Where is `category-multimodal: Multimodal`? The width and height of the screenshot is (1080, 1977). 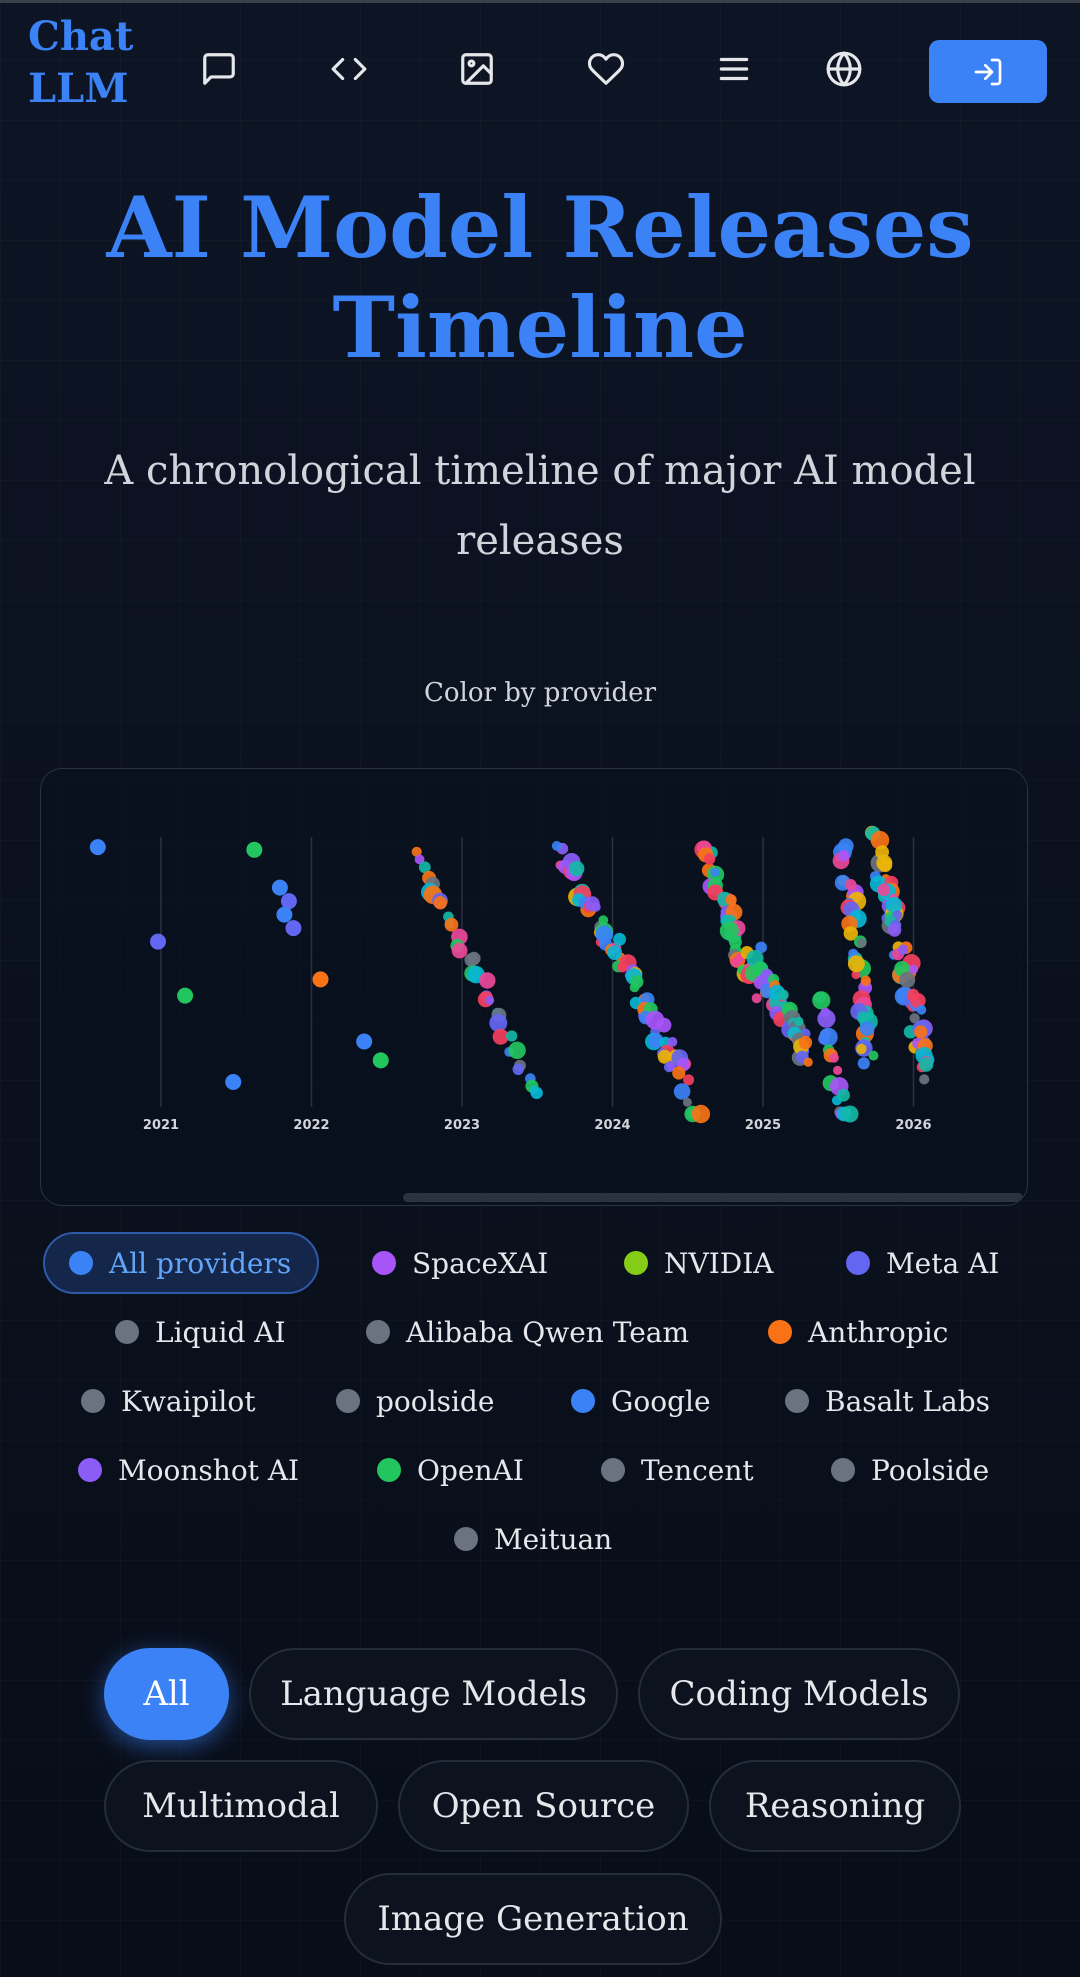
category-multimodal: Multimodal is located at coordinates (241, 1806).